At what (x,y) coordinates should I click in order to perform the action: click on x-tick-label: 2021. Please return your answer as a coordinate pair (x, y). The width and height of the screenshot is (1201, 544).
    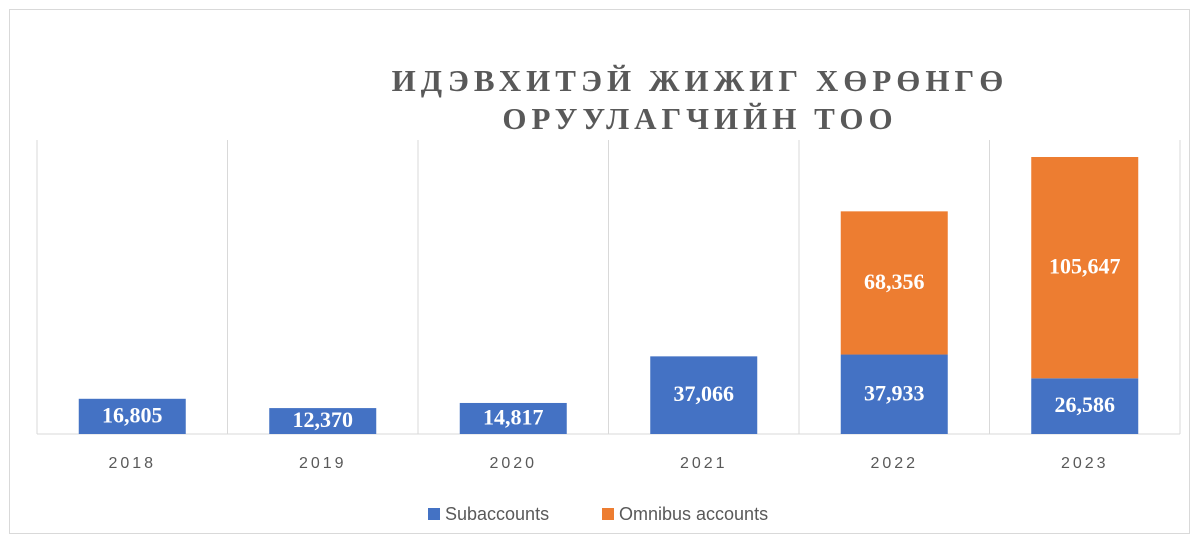
    Looking at the image, I should click on (704, 463).